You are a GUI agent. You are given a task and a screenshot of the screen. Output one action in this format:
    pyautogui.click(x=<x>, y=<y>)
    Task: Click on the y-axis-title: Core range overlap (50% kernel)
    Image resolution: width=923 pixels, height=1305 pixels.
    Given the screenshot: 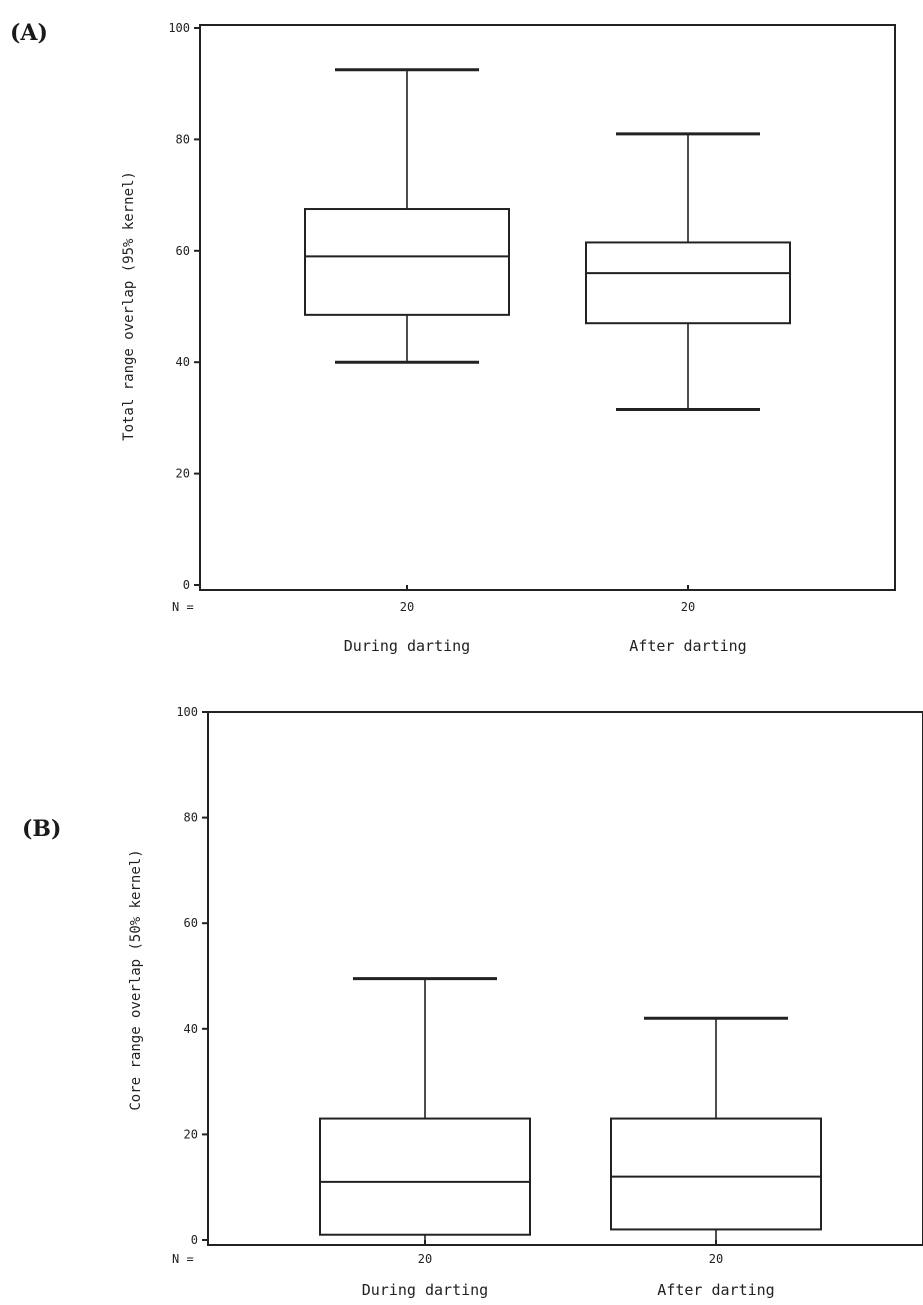 What is the action you would take?
    pyautogui.click(x=136, y=979)
    